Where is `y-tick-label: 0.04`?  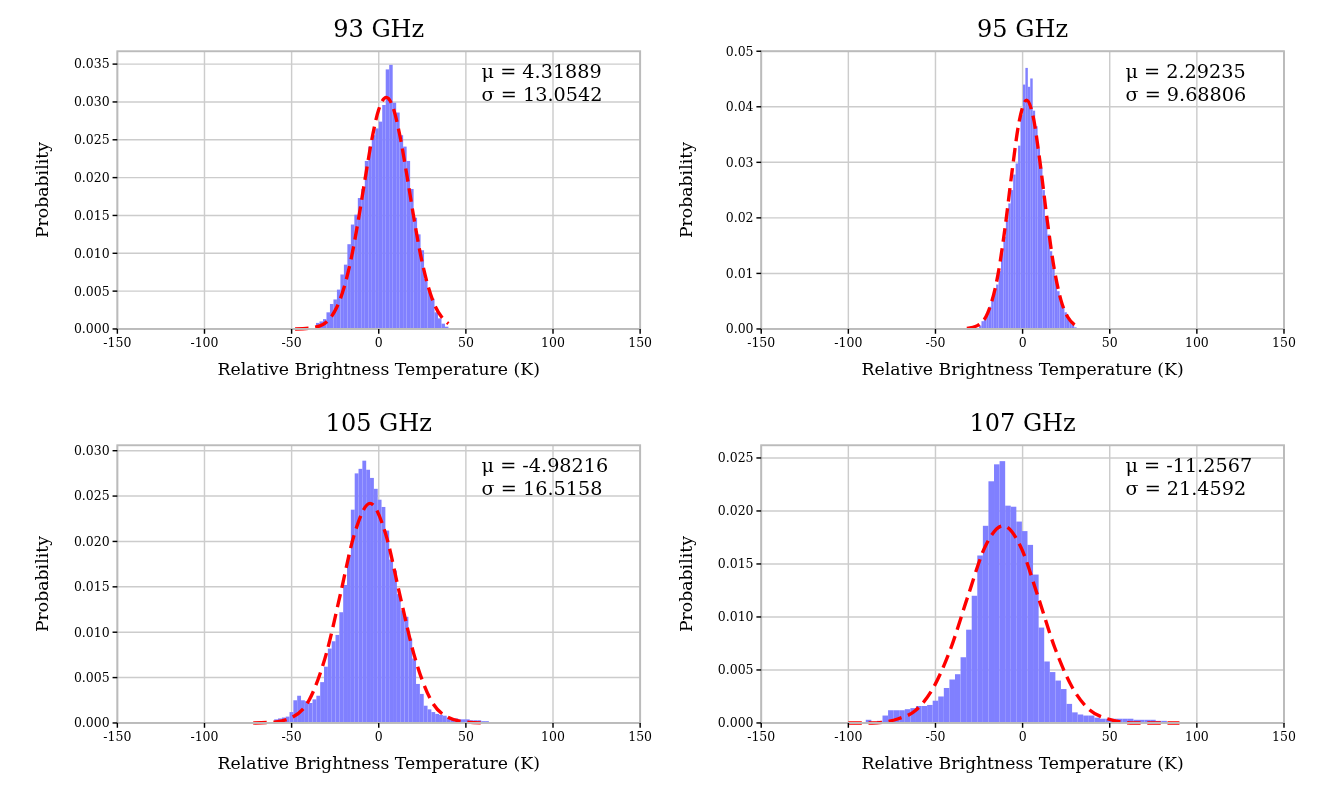
y-tick-label: 0.04 is located at coordinates (739, 107).